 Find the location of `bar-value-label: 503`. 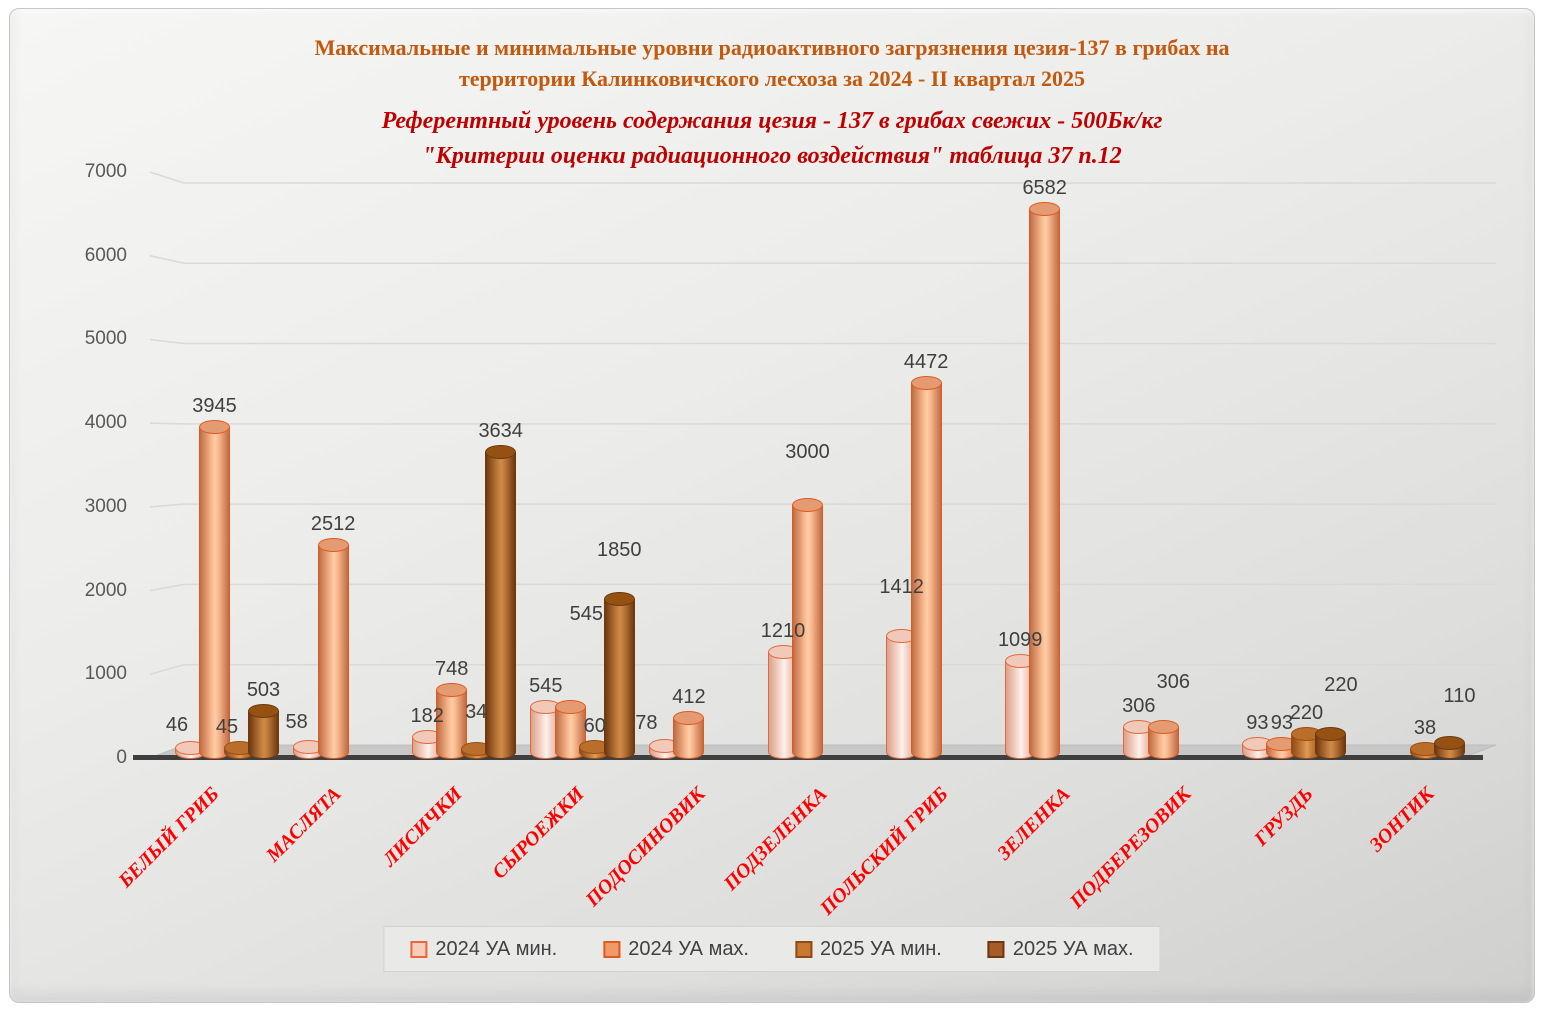

bar-value-label: 503 is located at coordinates (263, 689).